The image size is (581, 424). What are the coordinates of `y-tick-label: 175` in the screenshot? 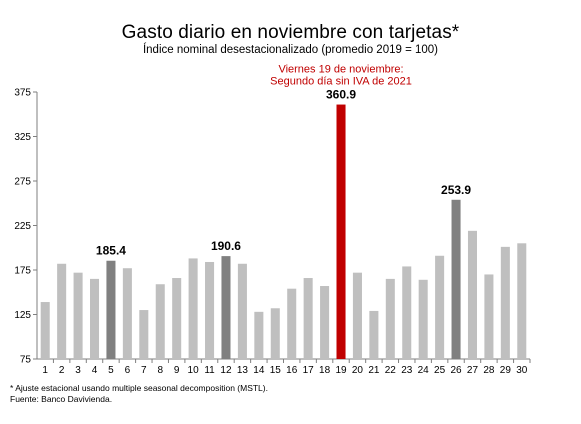 It's located at (22, 271).